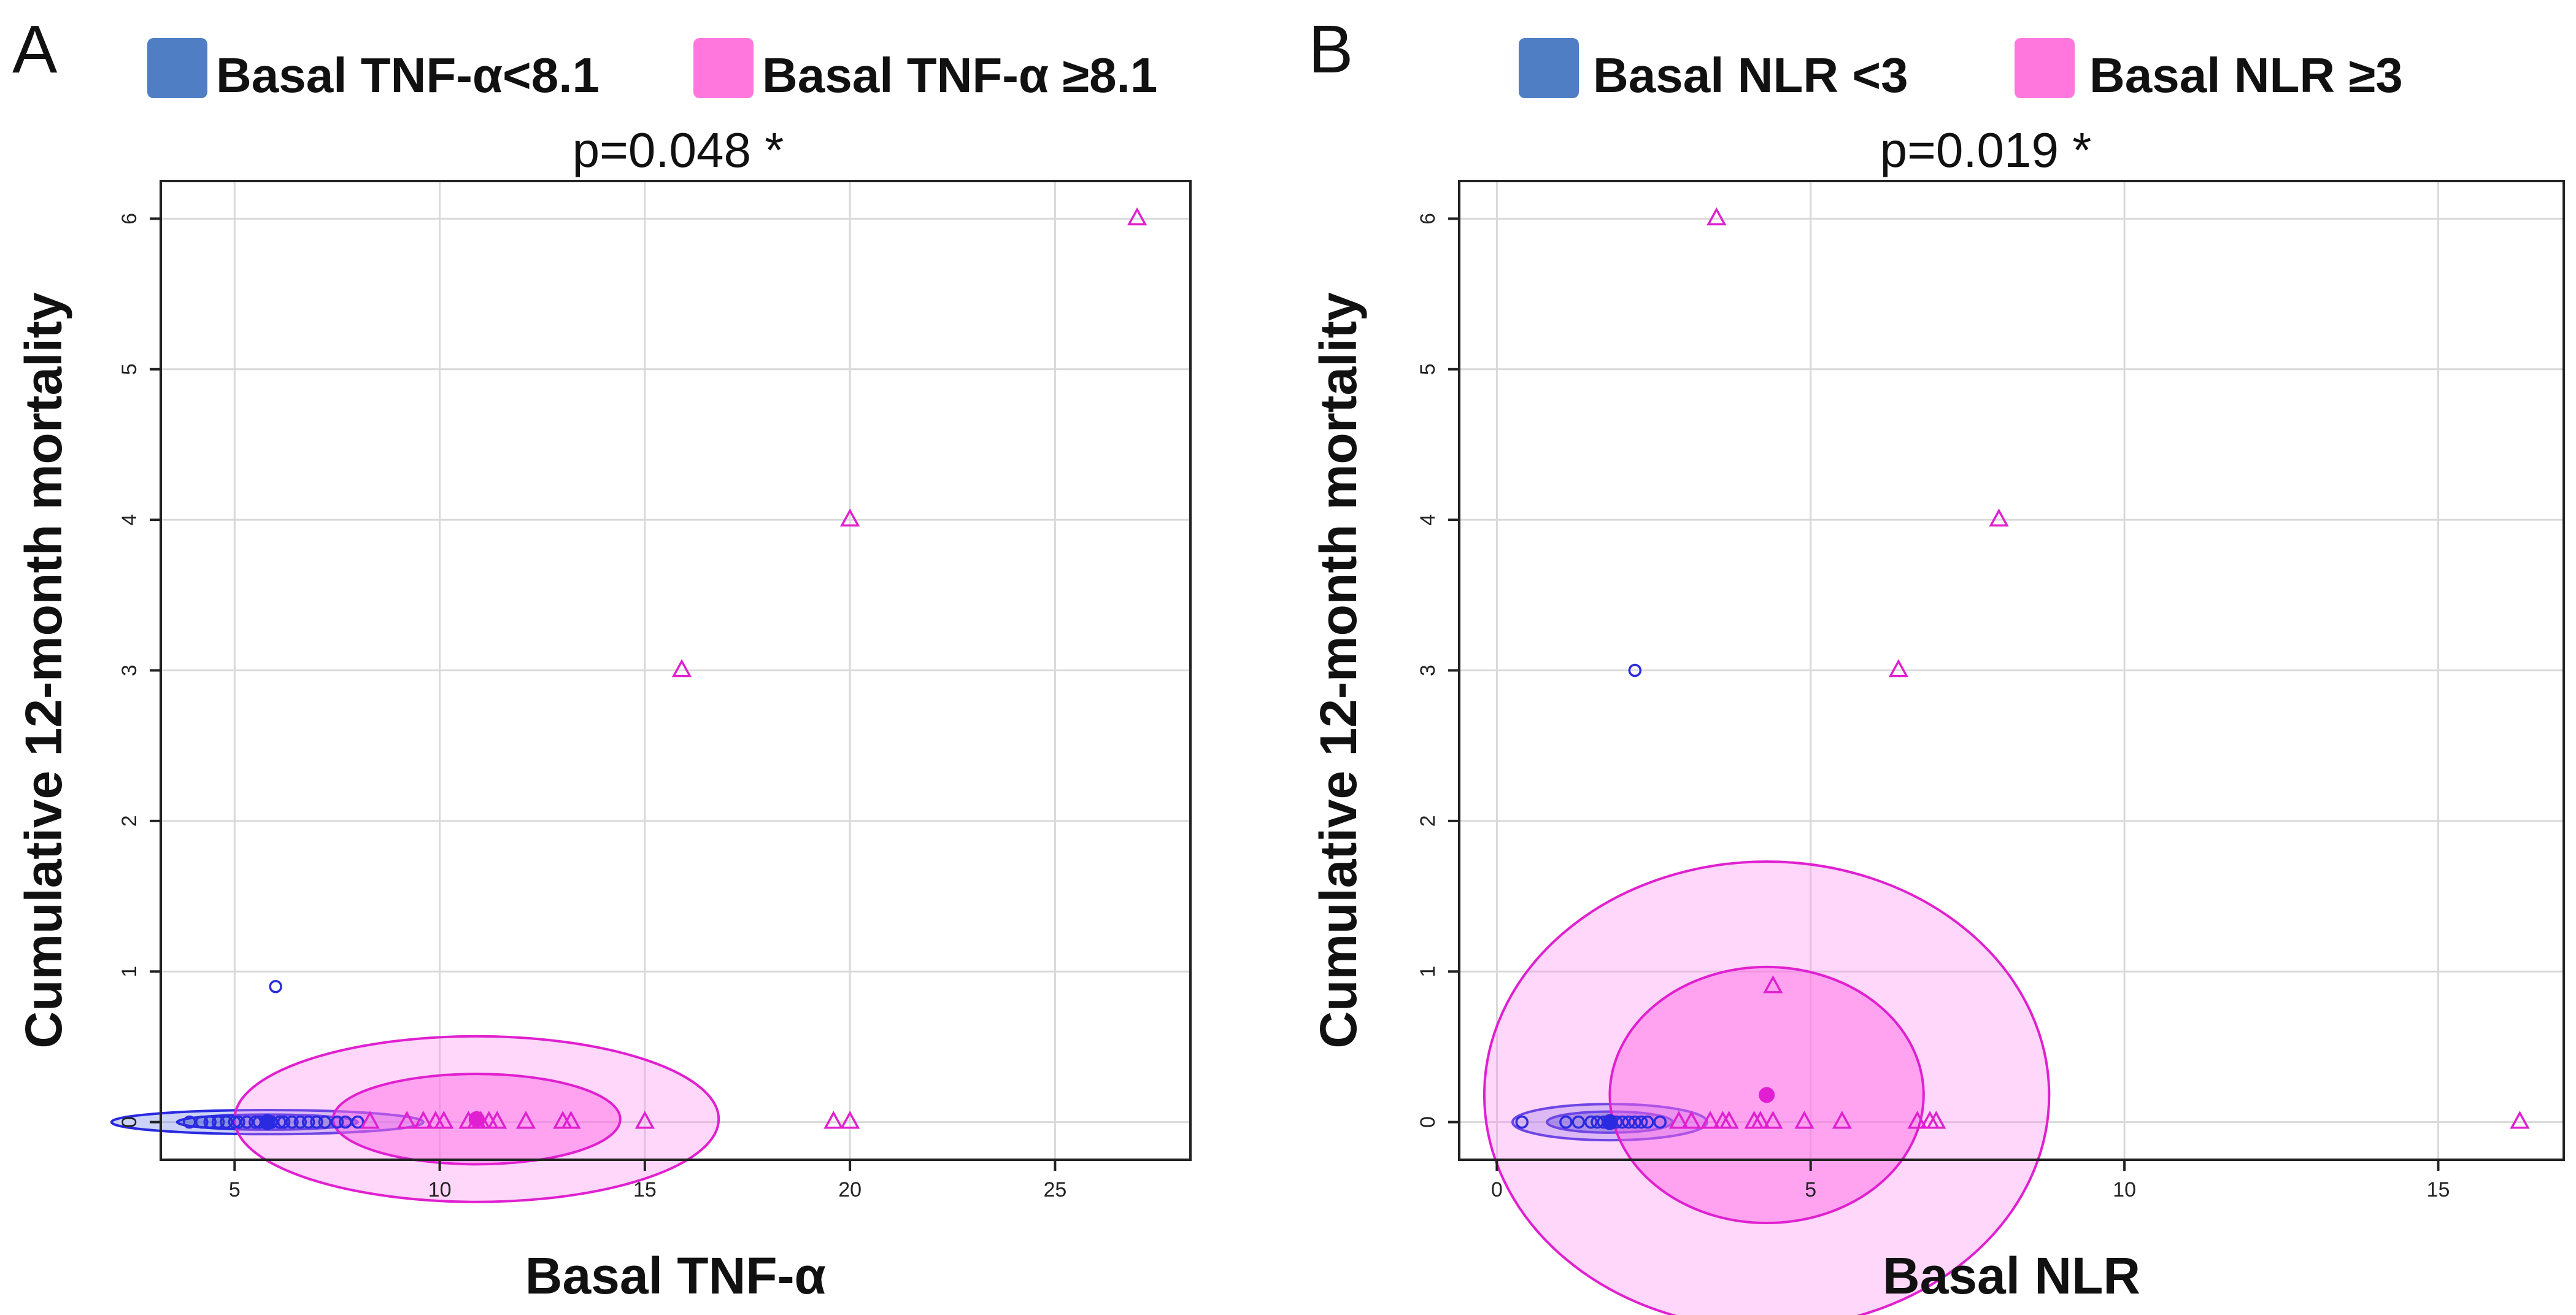 This screenshot has height=1315, width=2576. I want to click on panel-b-p-value: p=0.019 *, so click(1986, 150).